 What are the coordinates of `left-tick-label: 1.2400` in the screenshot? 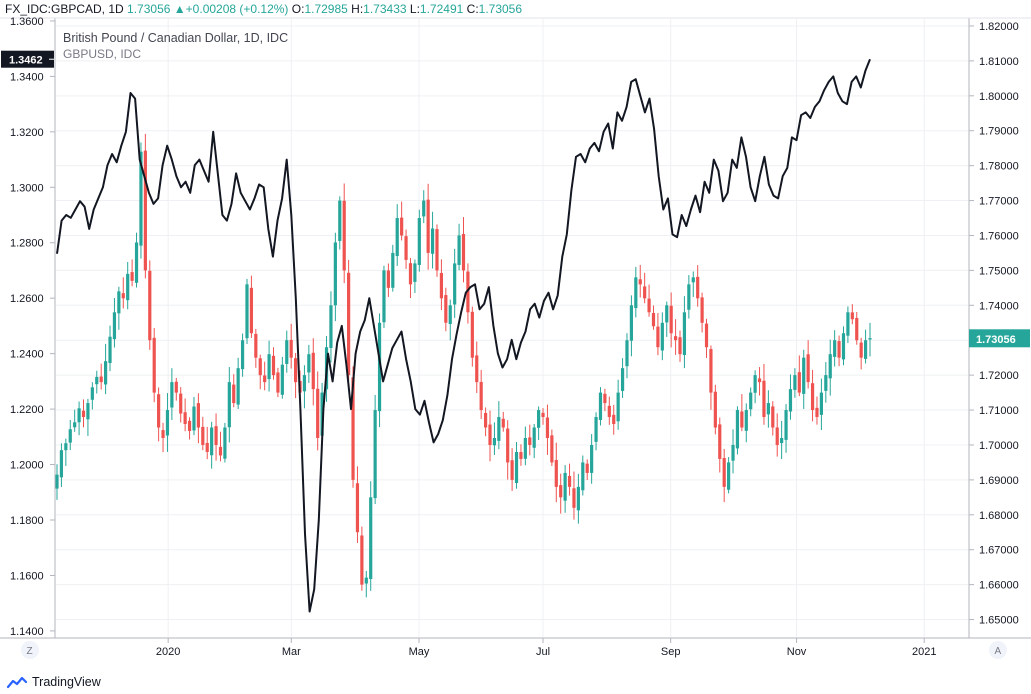 It's located at (27, 355).